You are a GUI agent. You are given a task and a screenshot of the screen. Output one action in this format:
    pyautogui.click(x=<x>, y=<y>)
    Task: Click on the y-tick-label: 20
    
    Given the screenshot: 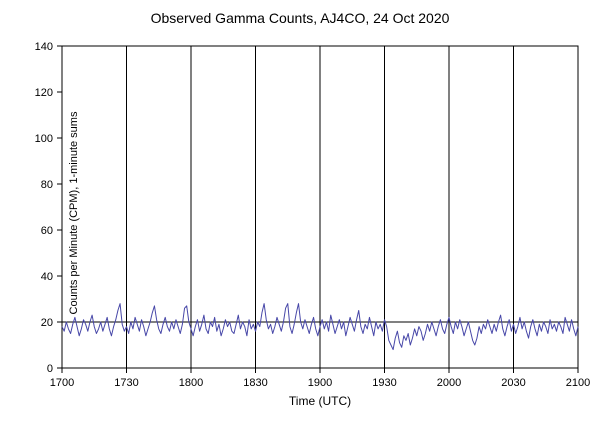 What is the action you would take?
    pyautogui.click(x=47, y=323)
    